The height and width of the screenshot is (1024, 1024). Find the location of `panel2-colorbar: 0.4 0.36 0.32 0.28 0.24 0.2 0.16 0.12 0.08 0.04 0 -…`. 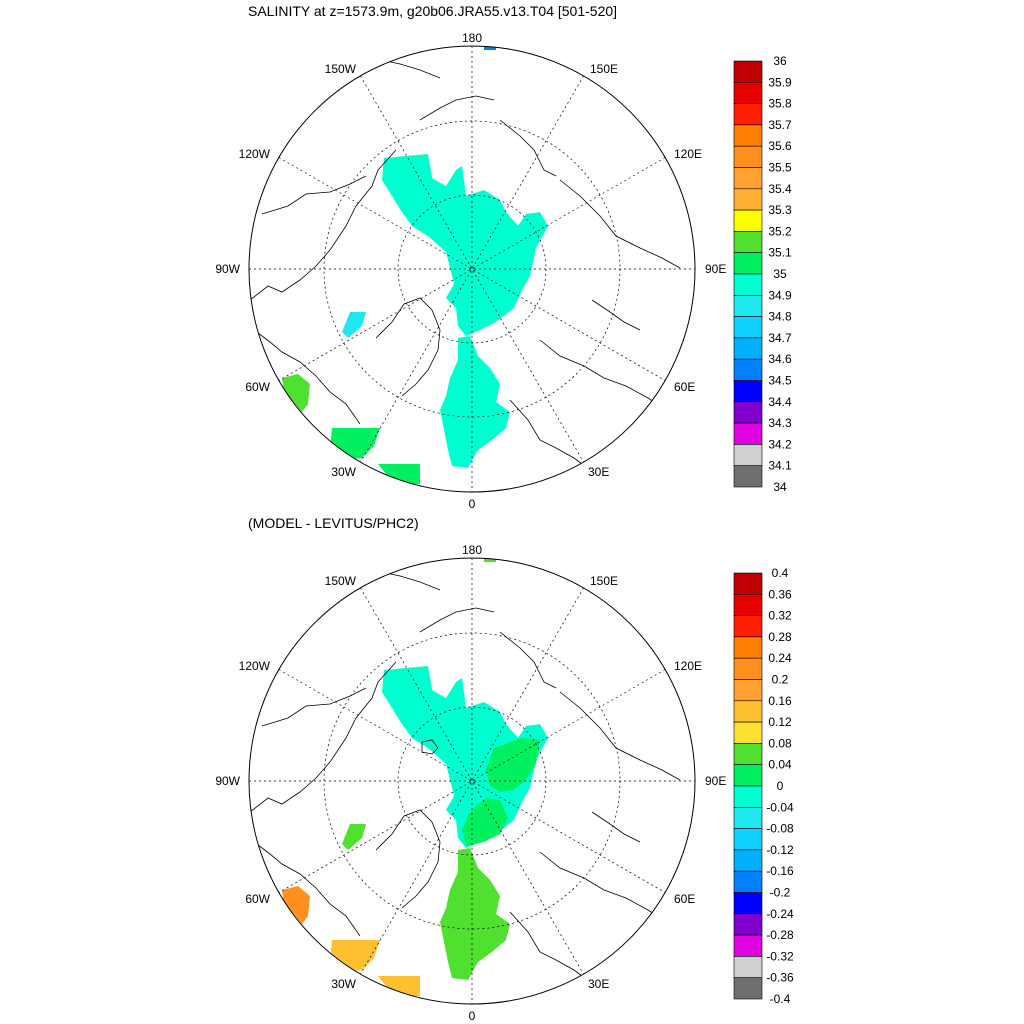

panel2-colorbar: 0.4 0.36 0.32 0.28 0.24 0.2 0.16 0.12 0.08 0.04 0 -… is located at coordinates (763, 786).